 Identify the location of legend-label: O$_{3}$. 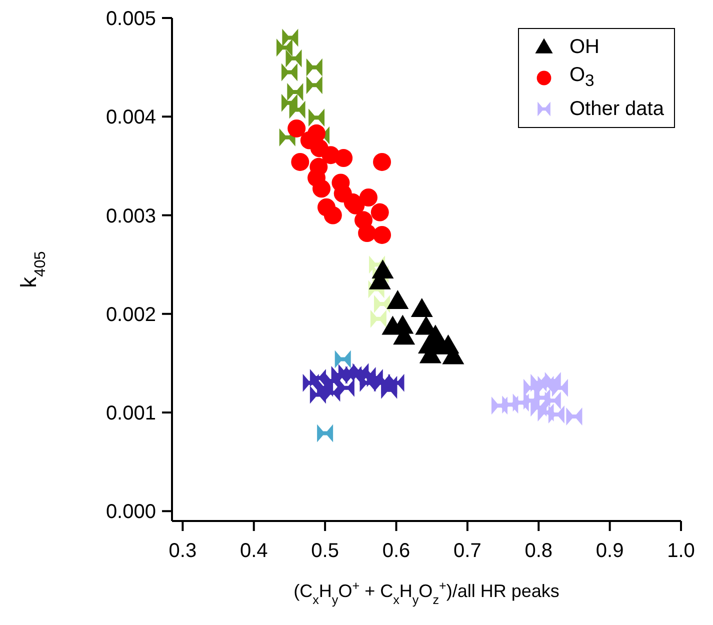
(581, 77).